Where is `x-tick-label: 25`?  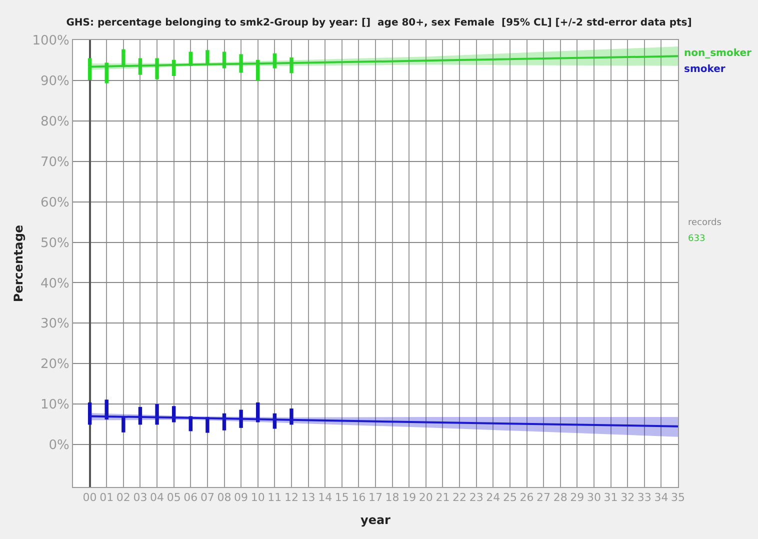 x-tick-label: 25 is located at coordinates (509, 497).